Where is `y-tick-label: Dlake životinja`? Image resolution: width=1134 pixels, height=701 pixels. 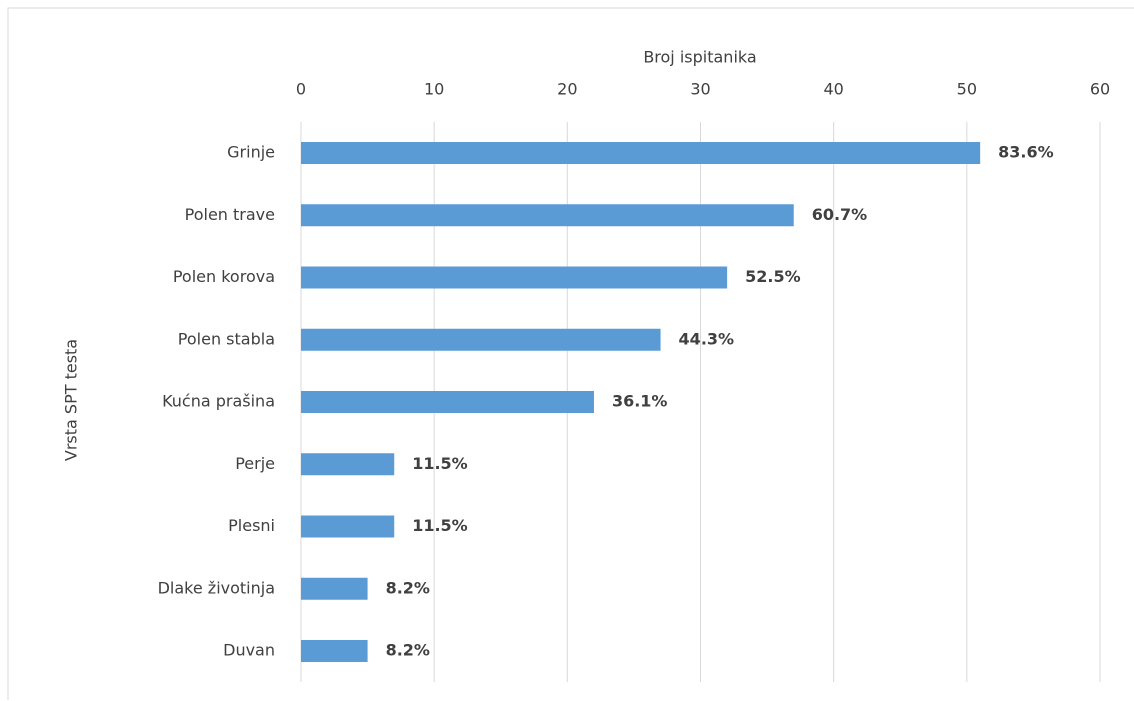 y-tick-label: Dlake životinja is located at coordinates (216, 587).